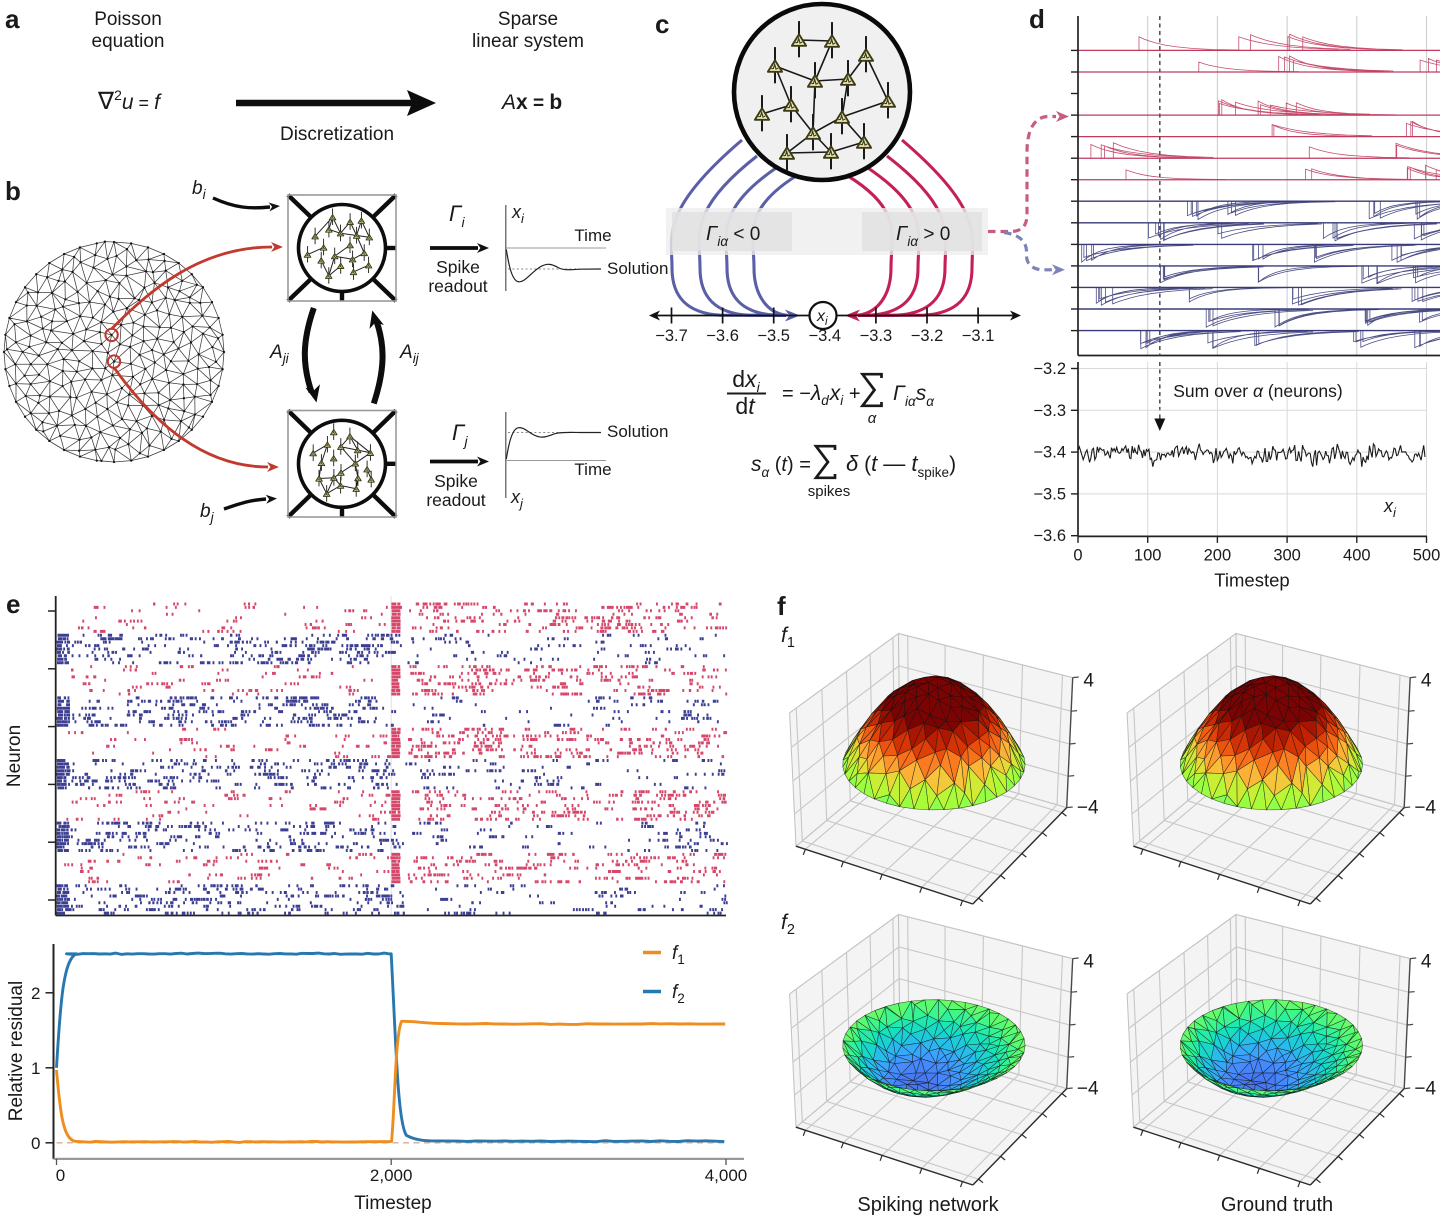 The image size is (1440, 1222). I want to click on svg-text: a, so click(12, 19).